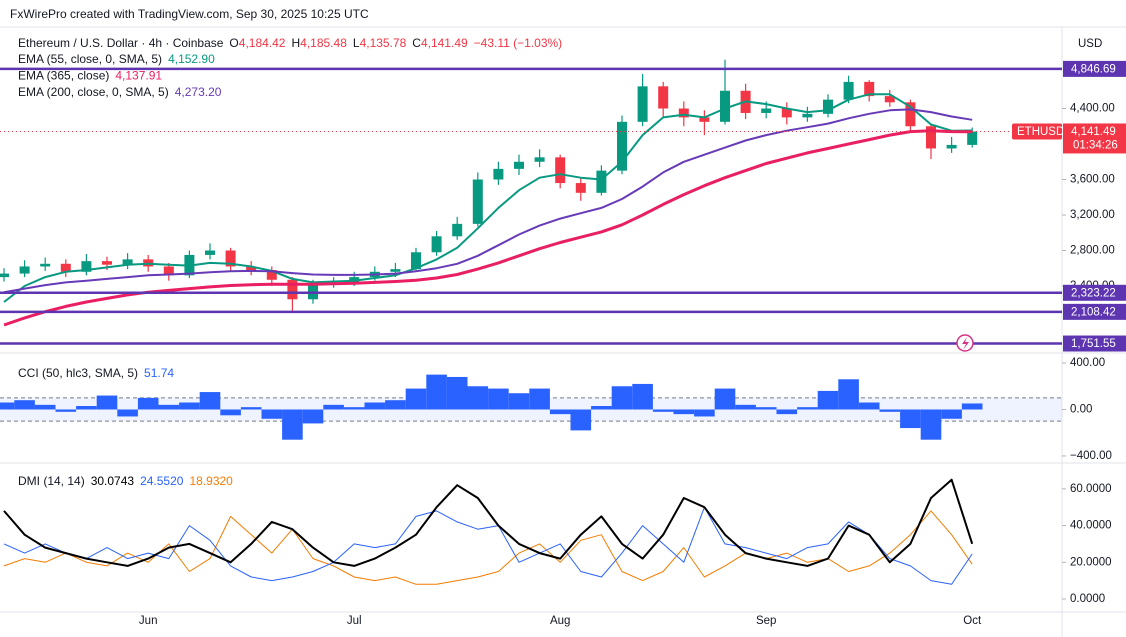 The width and height of the screenshot is (1126, 637). I want to click on legend-value: 30.0743, so click(113, 481).